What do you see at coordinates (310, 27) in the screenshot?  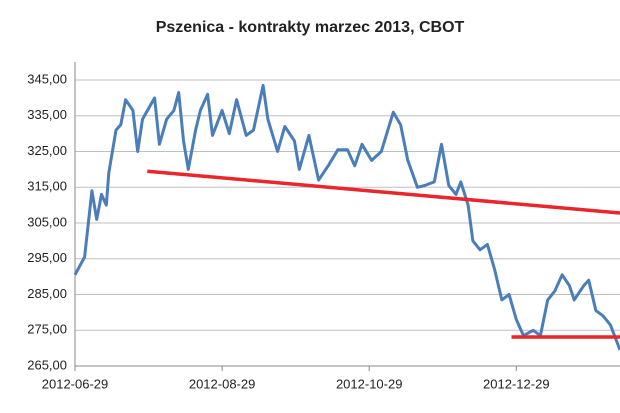 I see `chart-title: Pszenica - kontrakty marzec 2013, CBOT` at bounding box center [310, 27].